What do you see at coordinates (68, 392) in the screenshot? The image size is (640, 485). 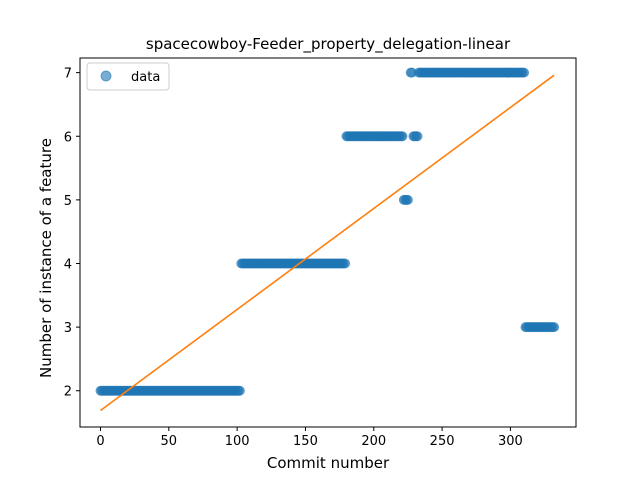 I see `y-tick-label: 2` at bounding box center [68, 392].